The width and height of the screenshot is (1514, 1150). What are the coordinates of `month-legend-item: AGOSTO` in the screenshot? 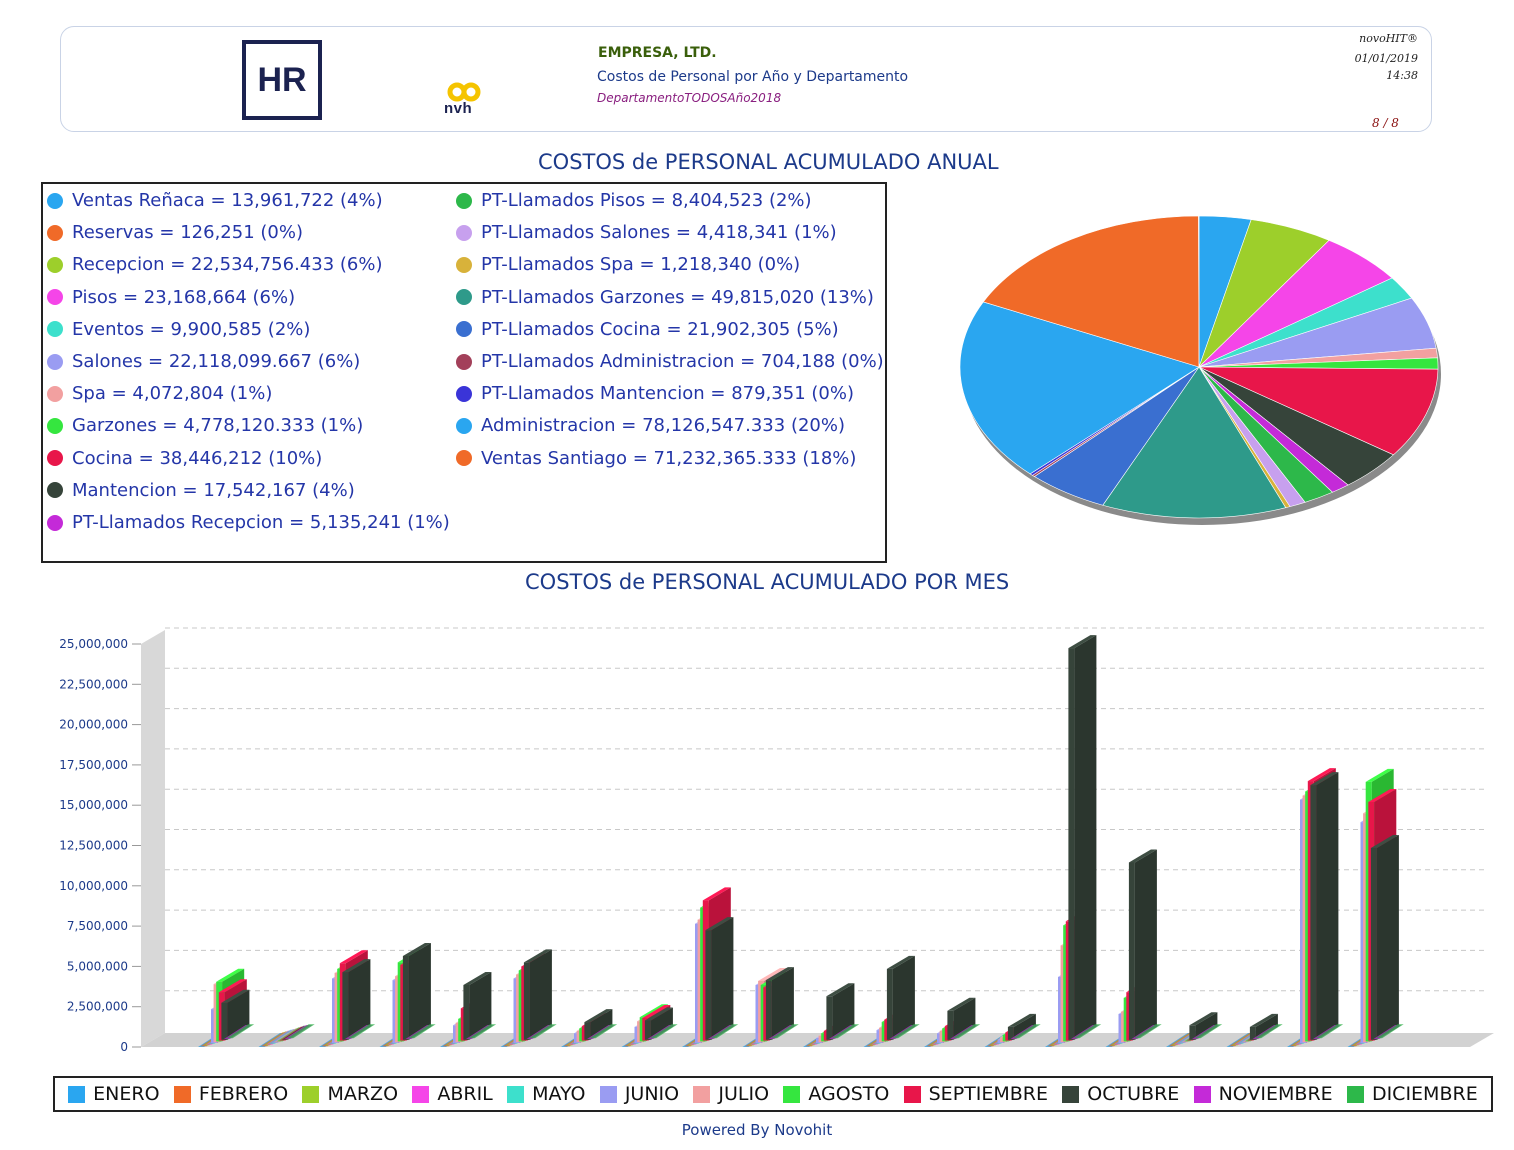 It's located at (836, 1094).